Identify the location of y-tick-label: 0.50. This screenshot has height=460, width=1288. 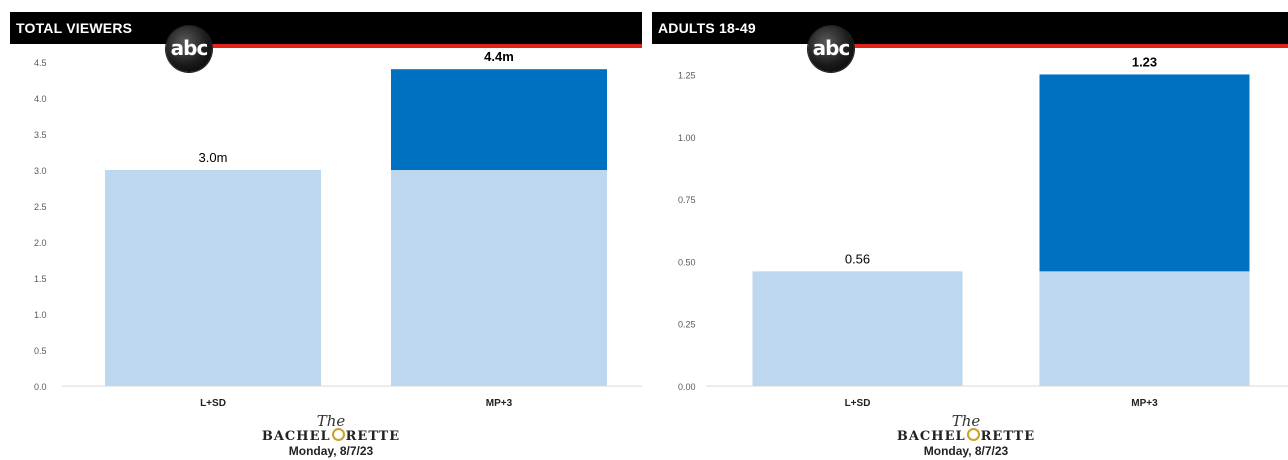
(687, 262).